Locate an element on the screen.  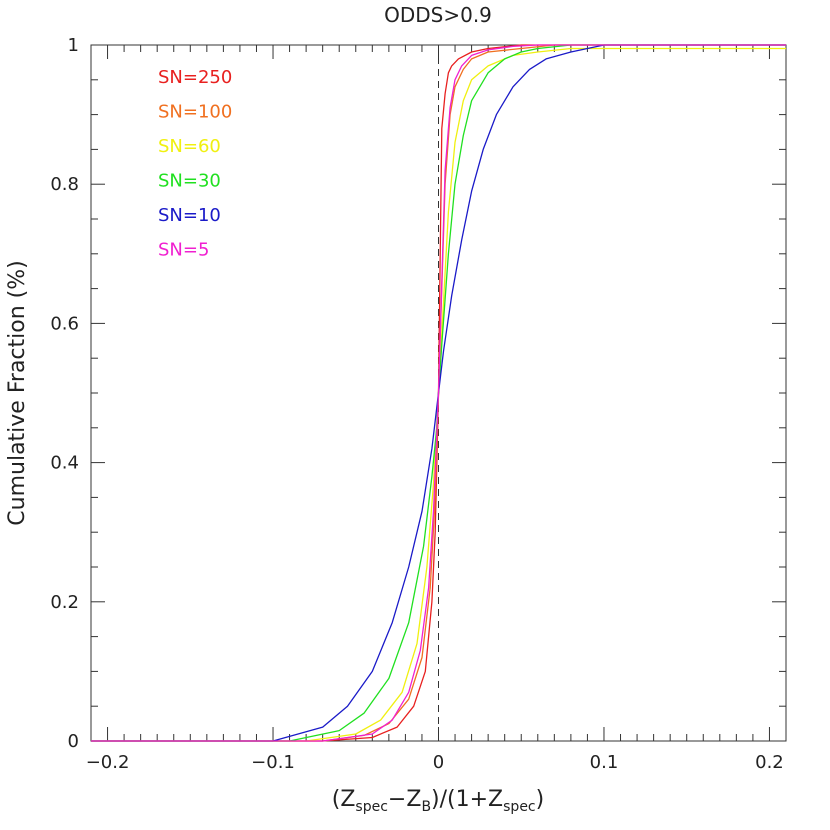
x-tick-label: −0.2 is located at coordinates (108, 762).